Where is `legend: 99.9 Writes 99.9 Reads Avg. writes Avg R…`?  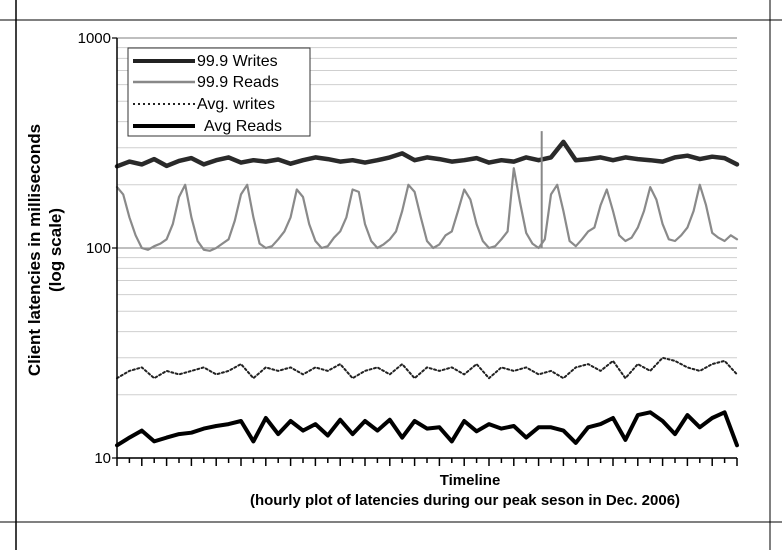 legend: 99.9 Writes 99.9 Reads Avg. writes Avg R… is located at coordinates (219, 92).